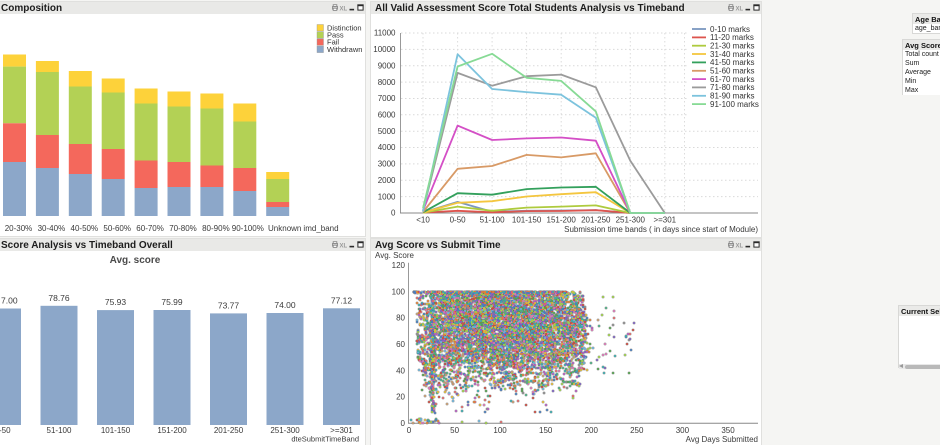 The image size is (940, 445). What do you see at coordinates (387, 115) in the screenshot?
I see `svg-text: 6000` at bounding box center [387, 115].